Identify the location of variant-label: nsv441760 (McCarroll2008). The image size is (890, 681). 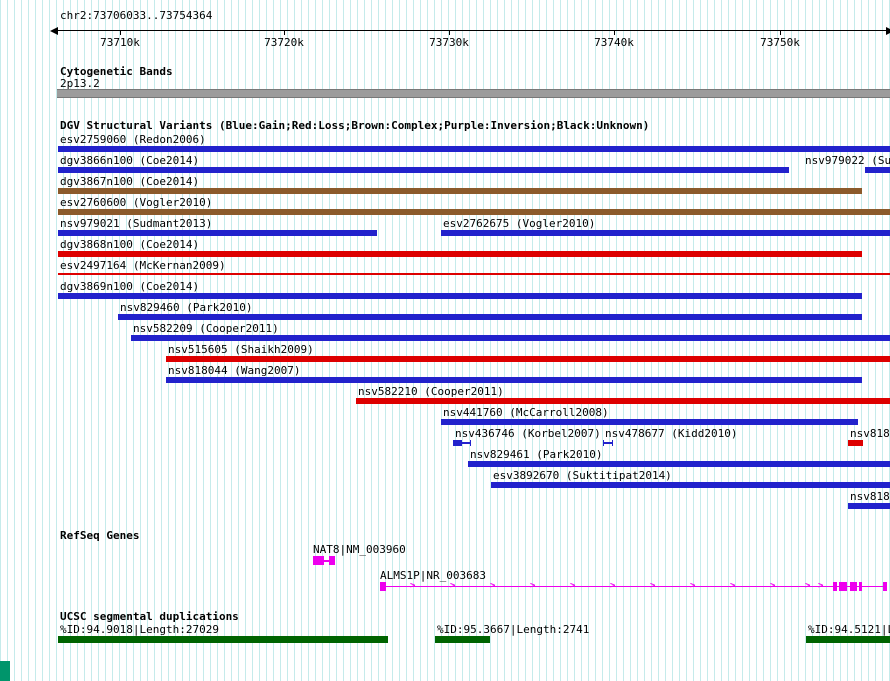
(526, 412).